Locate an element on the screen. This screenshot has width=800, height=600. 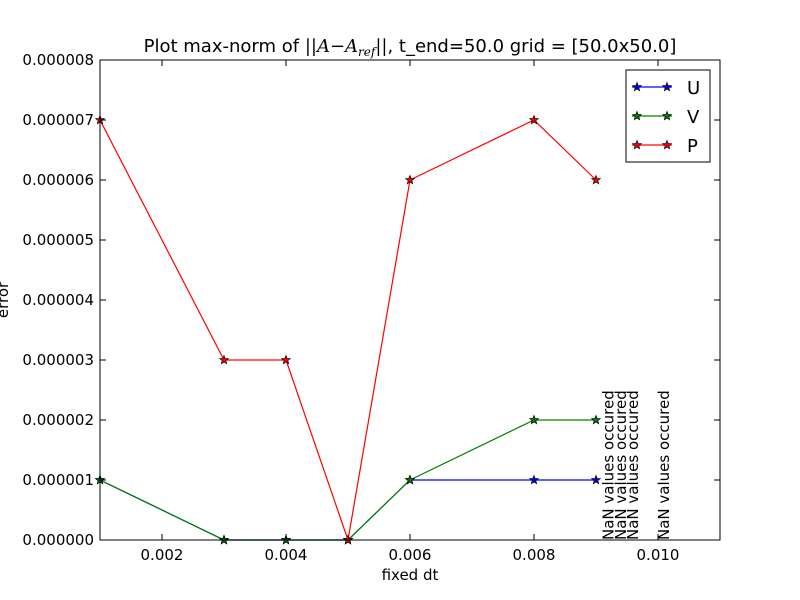
y-tick-label: 0.000003 is located at coordinates (58, 360).